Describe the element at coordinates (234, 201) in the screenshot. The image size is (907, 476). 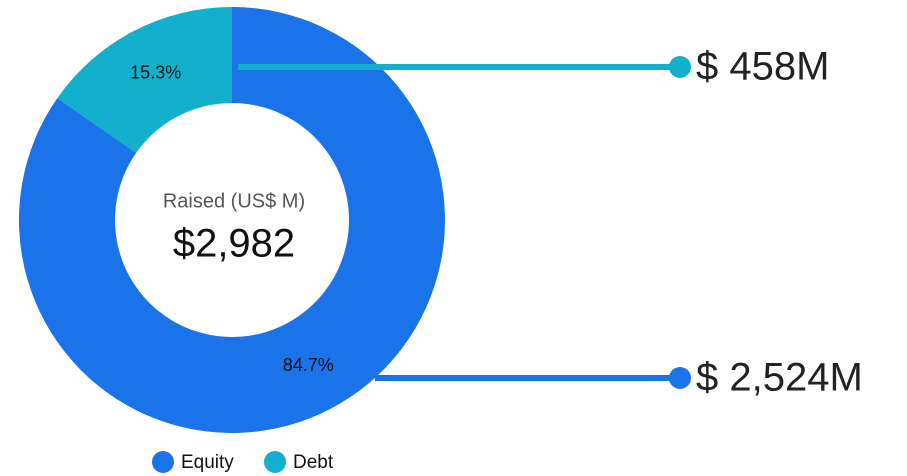
I see `center-label: Raised (US$ M)` at that location.